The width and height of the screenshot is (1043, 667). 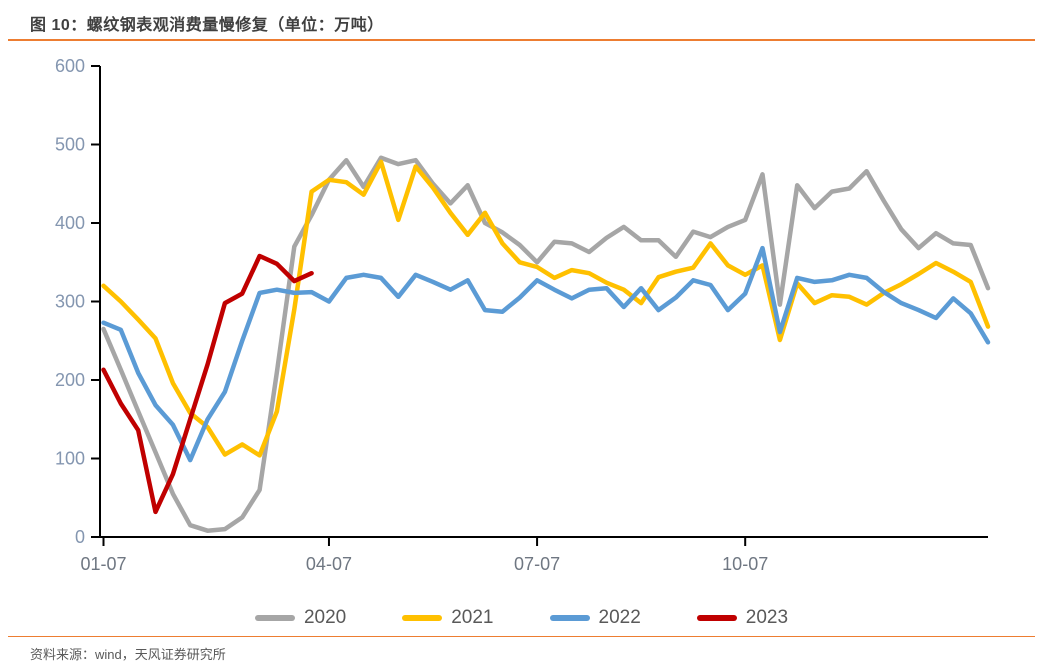 What do you see at coordinates (521, 618) in the screenshot?
I see `chart-legend: 2020 2021 2022 2023` at bounding box center [521, 618].